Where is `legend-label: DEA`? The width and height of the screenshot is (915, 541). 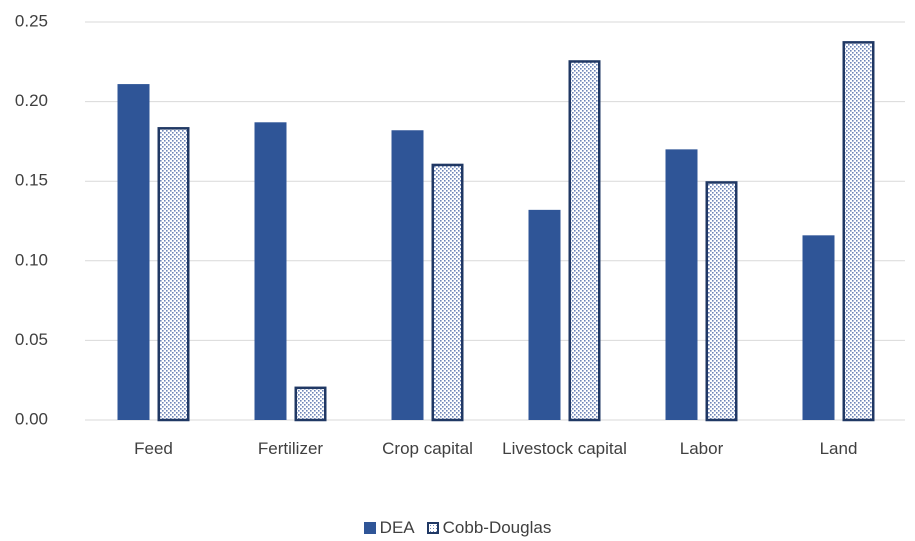
legend-label: DEA is located at coordinates (397, 527).